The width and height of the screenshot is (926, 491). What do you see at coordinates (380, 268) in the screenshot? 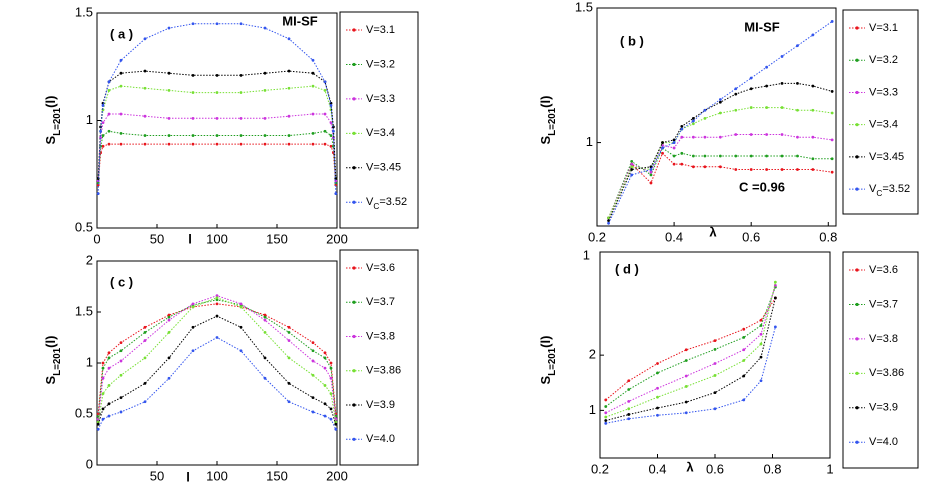
I see `legend-label: V=3.6` at bounding box center [380, 268].